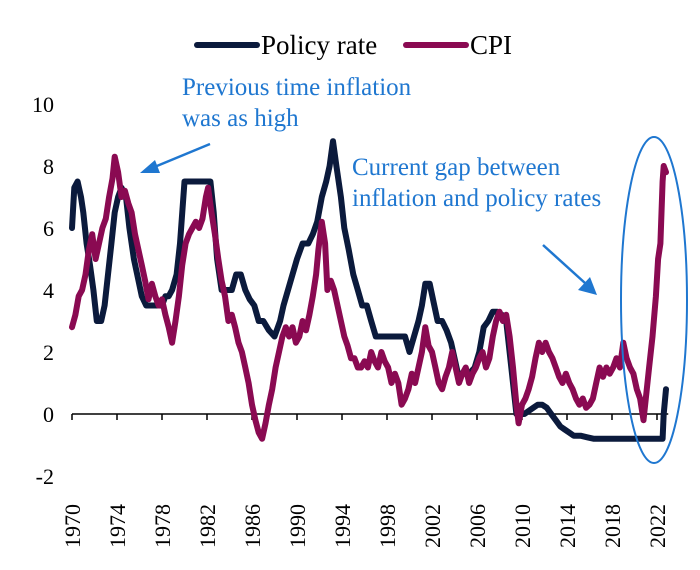  I want to click on y-tick-label: 6, so click(48, 228).